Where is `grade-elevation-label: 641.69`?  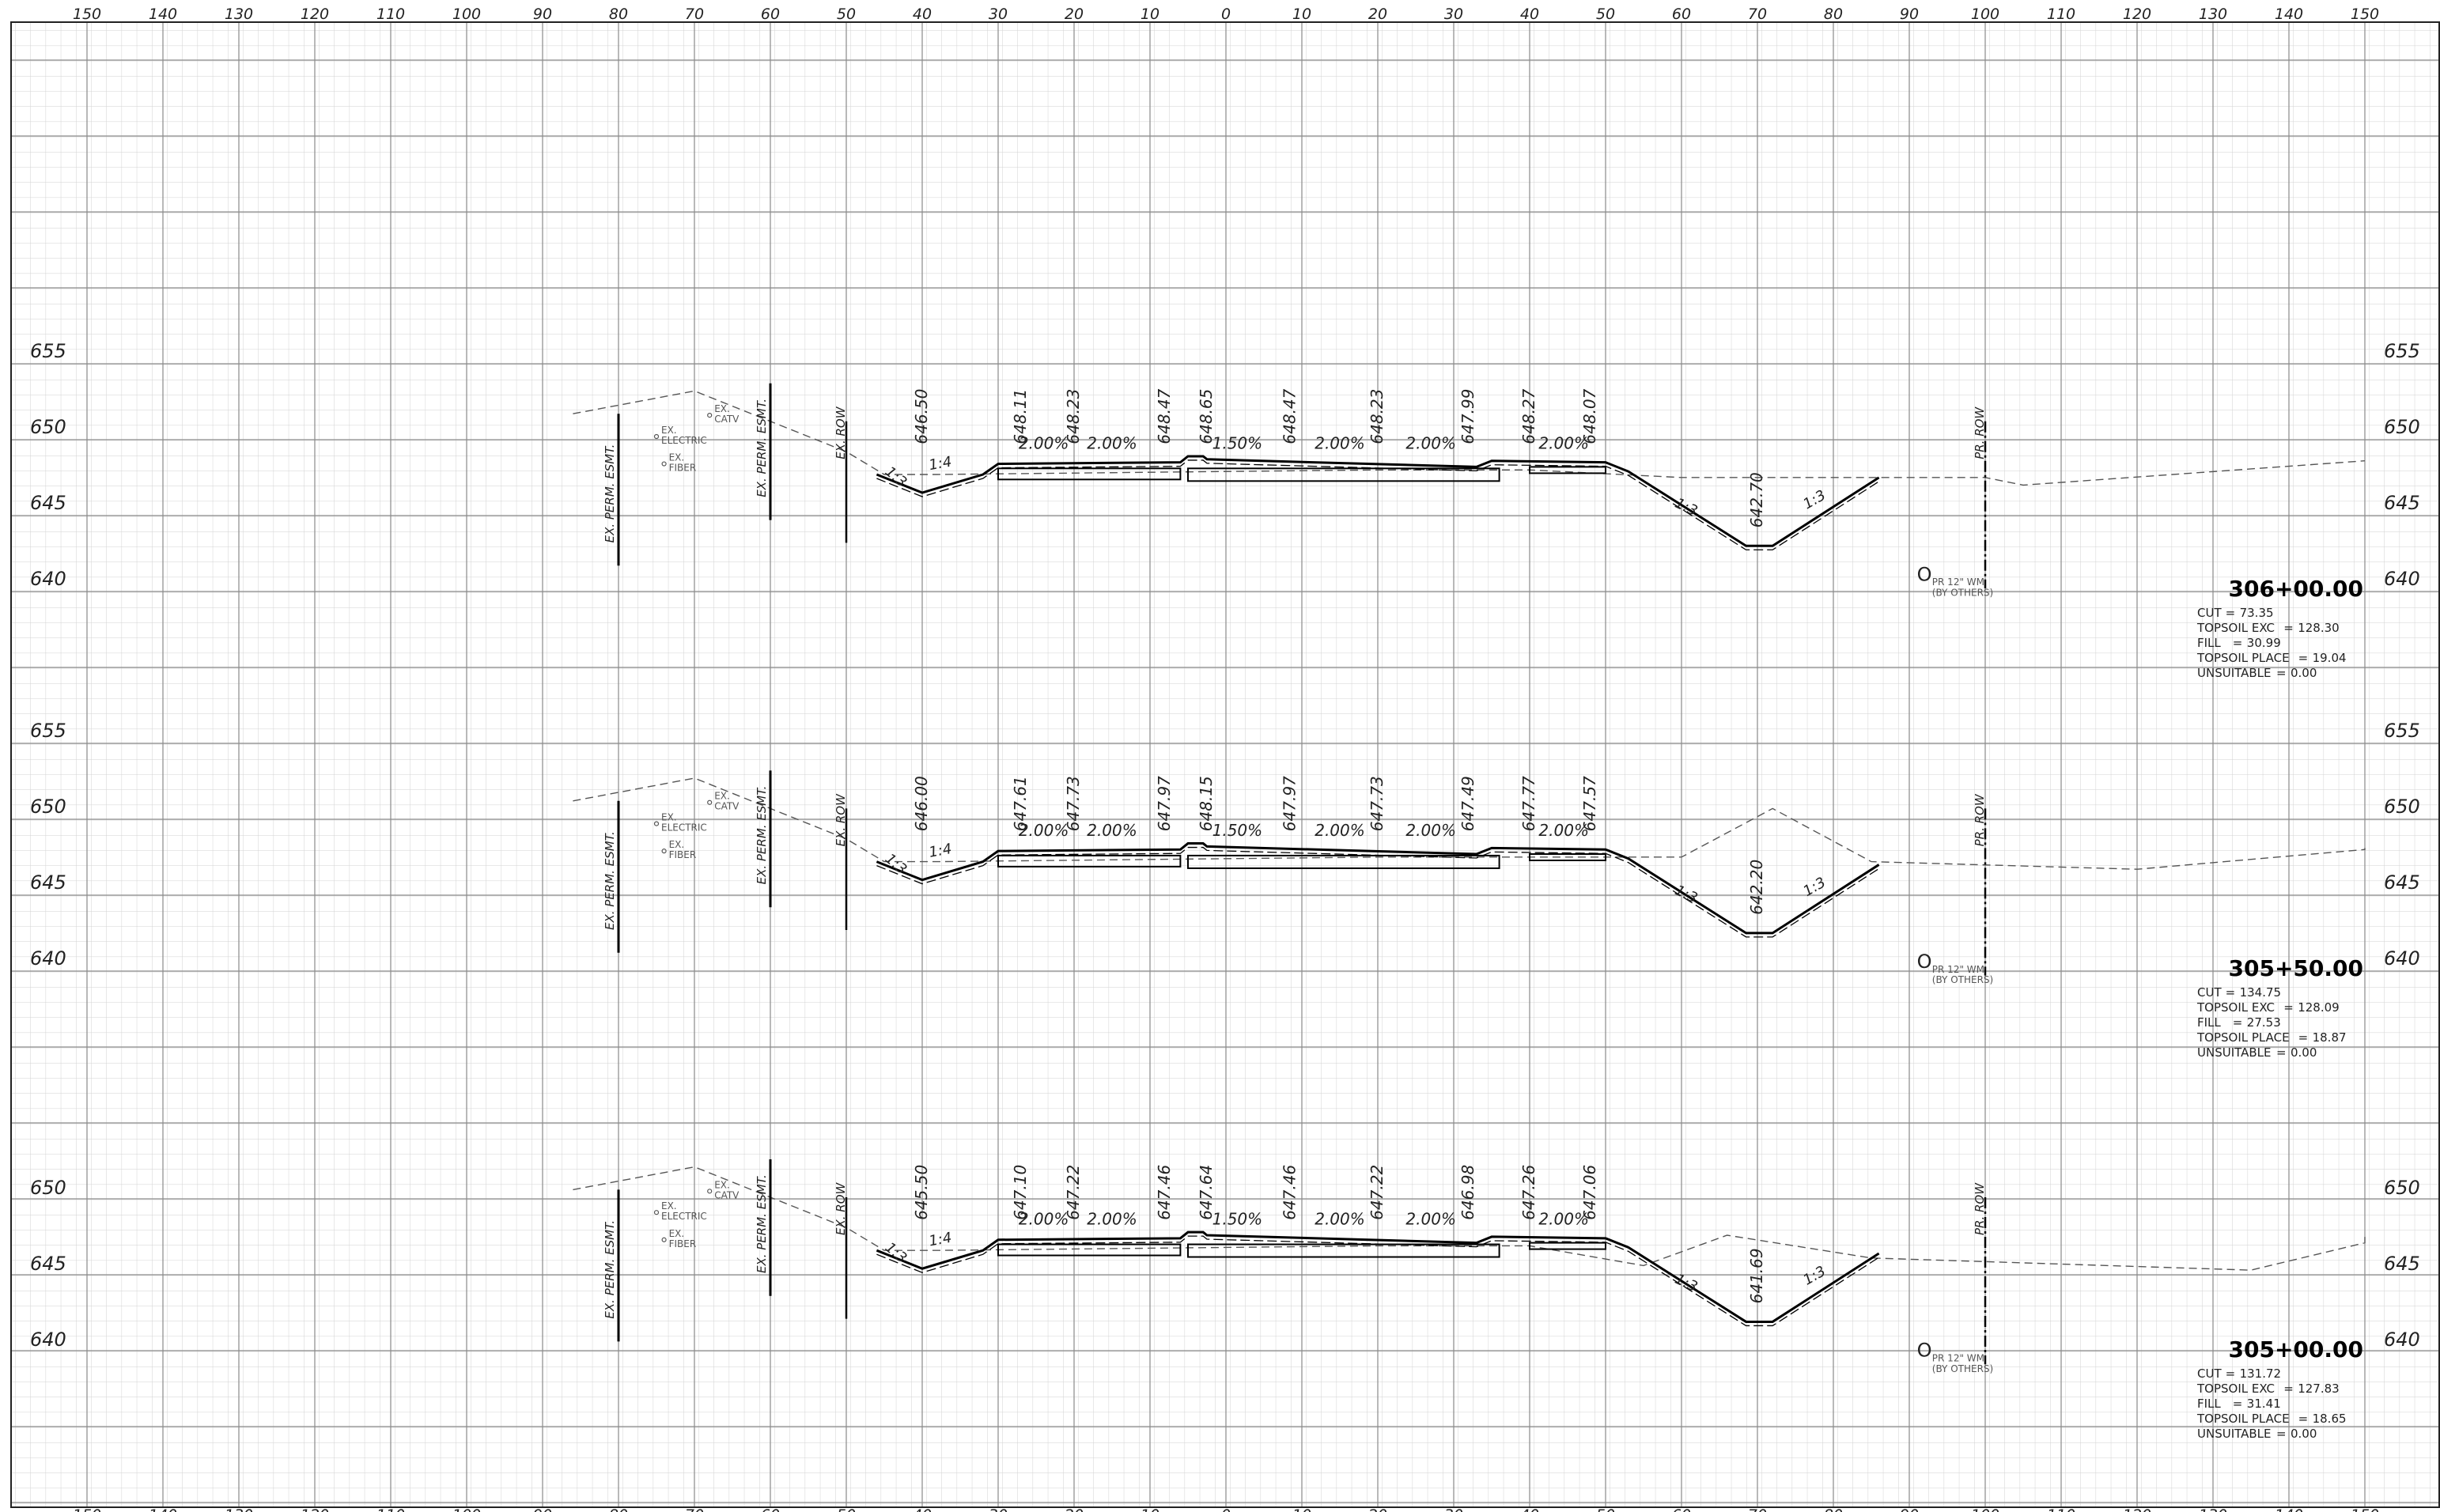 grade-elevation-label: 641.69 is located at coordinates (1756, 1275).